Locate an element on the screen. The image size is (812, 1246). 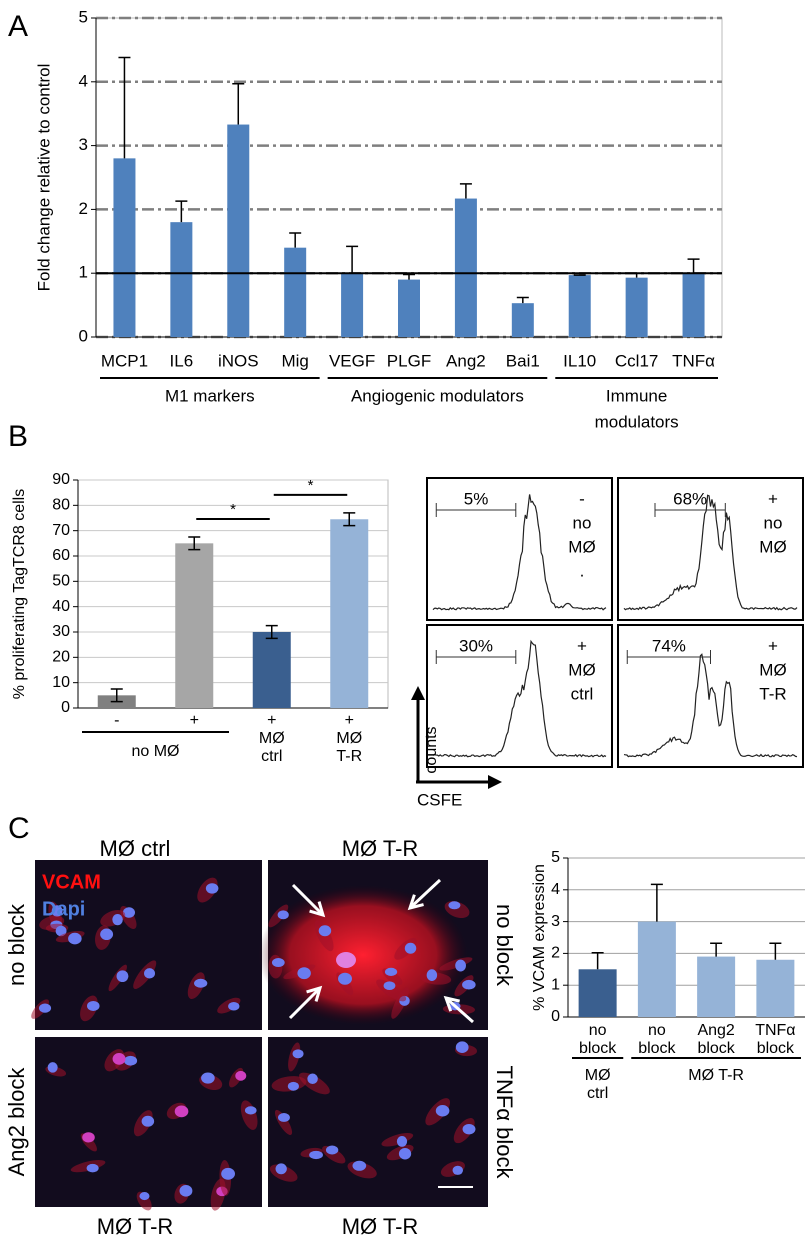
gate-percent: 5% is located at coordinates (476, 498).